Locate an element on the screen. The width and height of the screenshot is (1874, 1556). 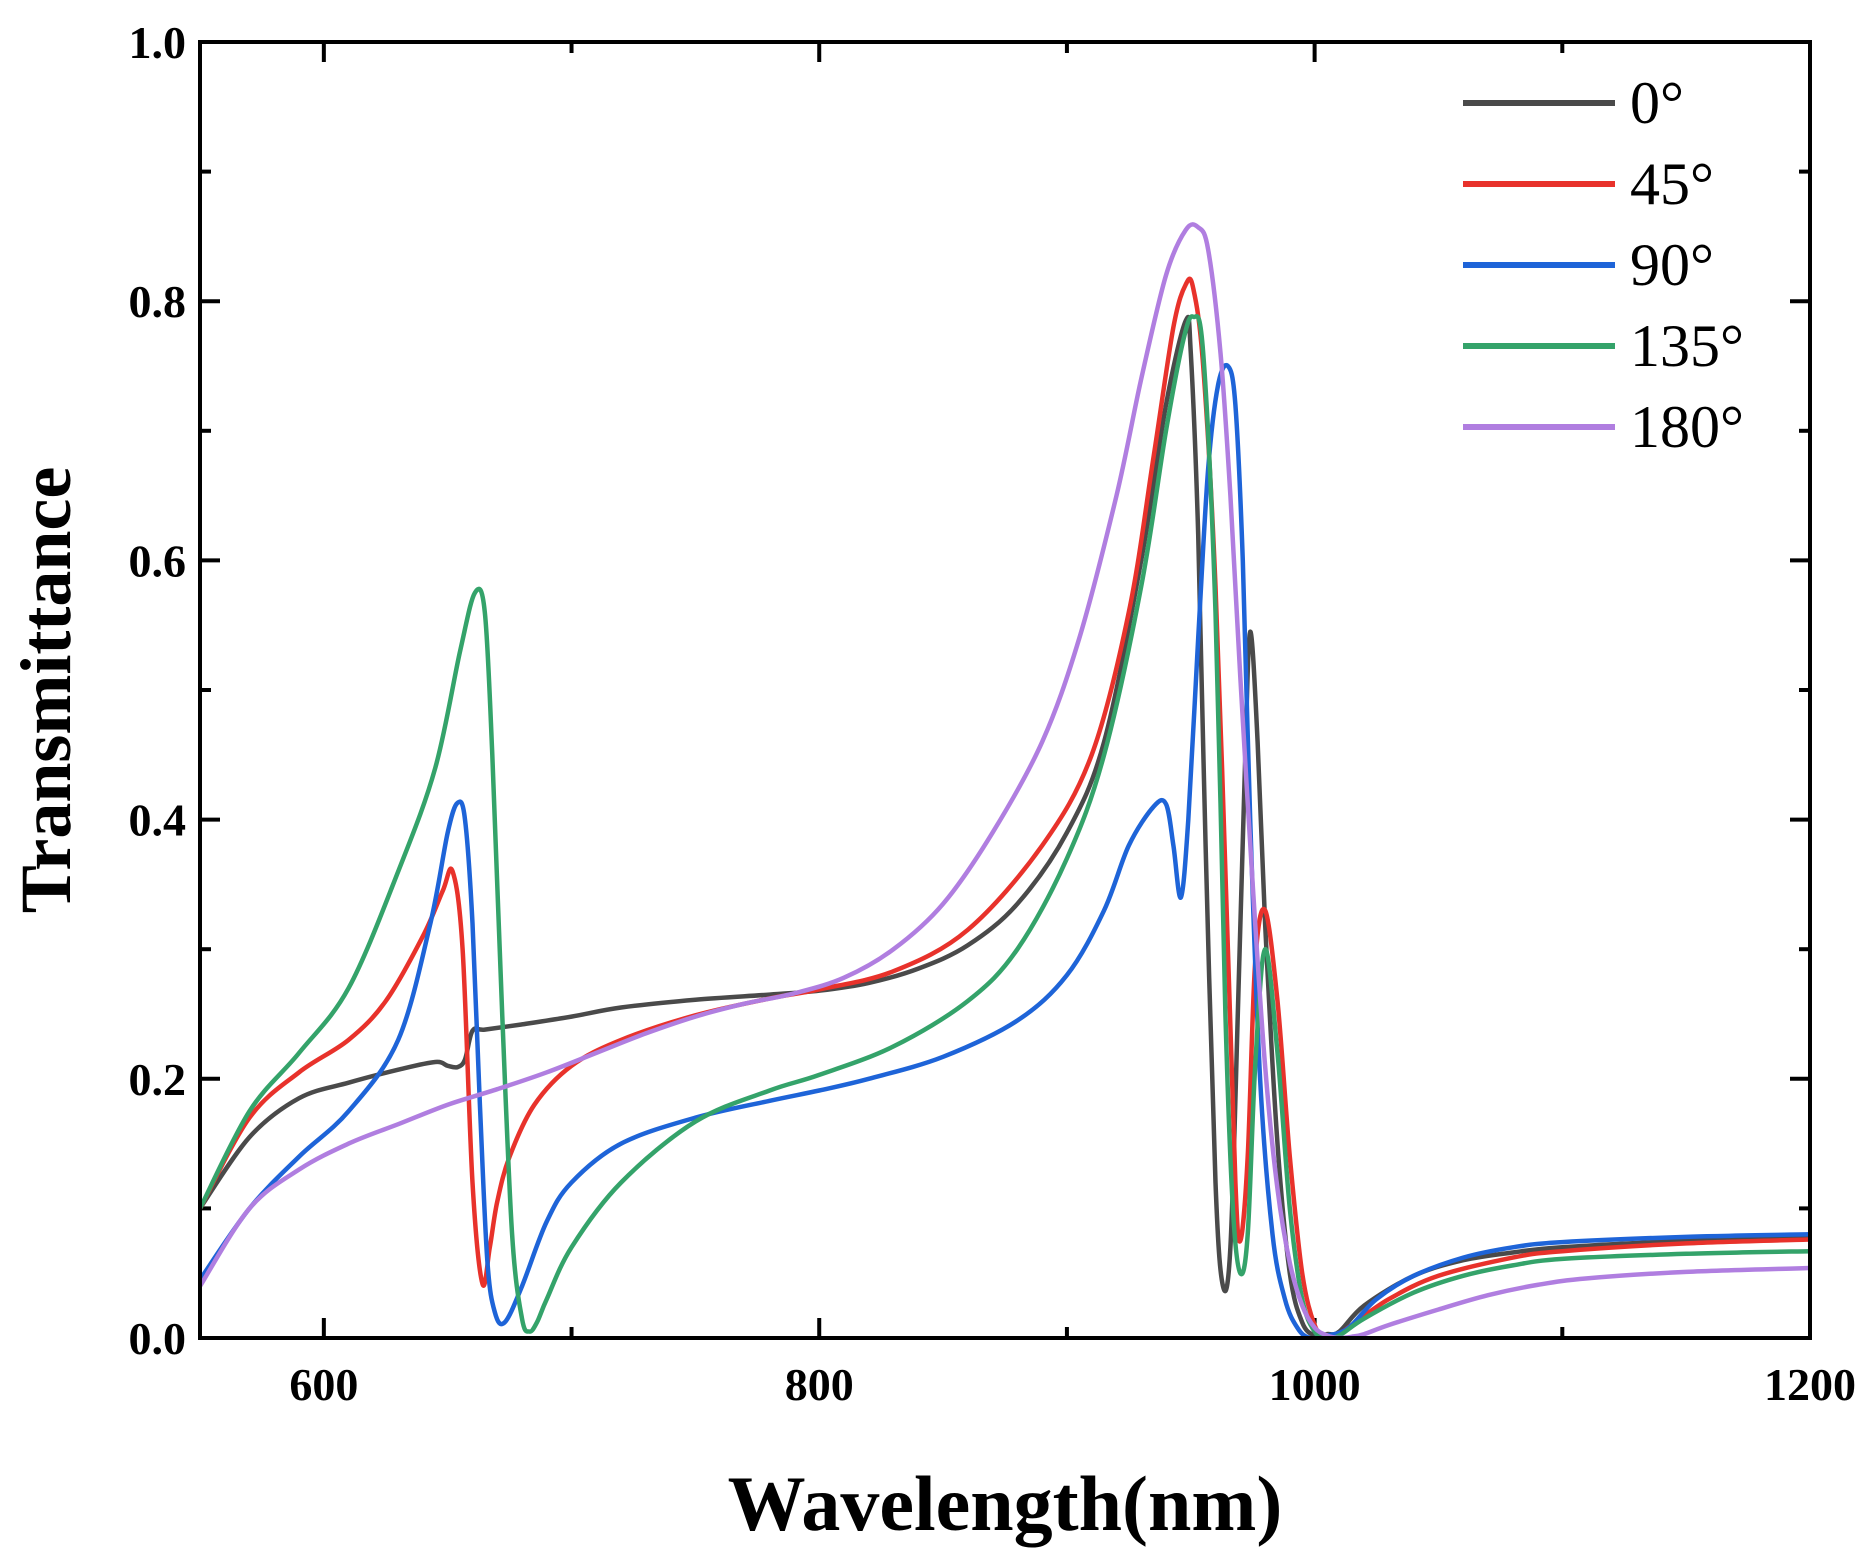
y-tick-label: 0.0 is located at coordinates (158, 1338).